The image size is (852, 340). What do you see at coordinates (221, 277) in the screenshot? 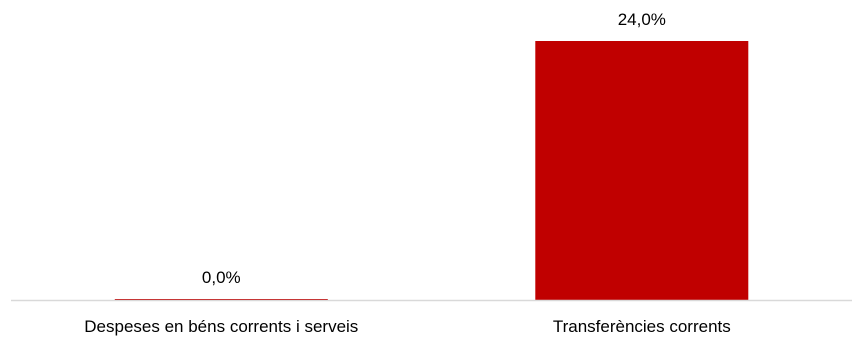
I see `bar-value-label-0: 0,0%` at bounding box center [221, 277].